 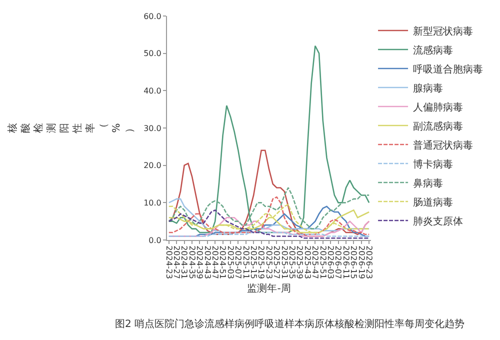 What do you see at coordinates (438, 107) in the screenshot?
I see `legend-label: 人偏肺病毒` at bounding box center [438, 107].